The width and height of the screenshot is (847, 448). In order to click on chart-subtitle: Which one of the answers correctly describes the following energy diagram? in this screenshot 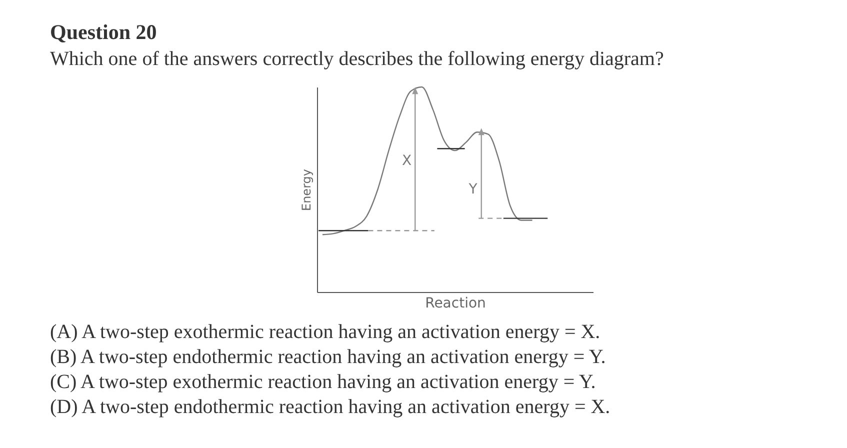, I will do `click(357, 59)`.